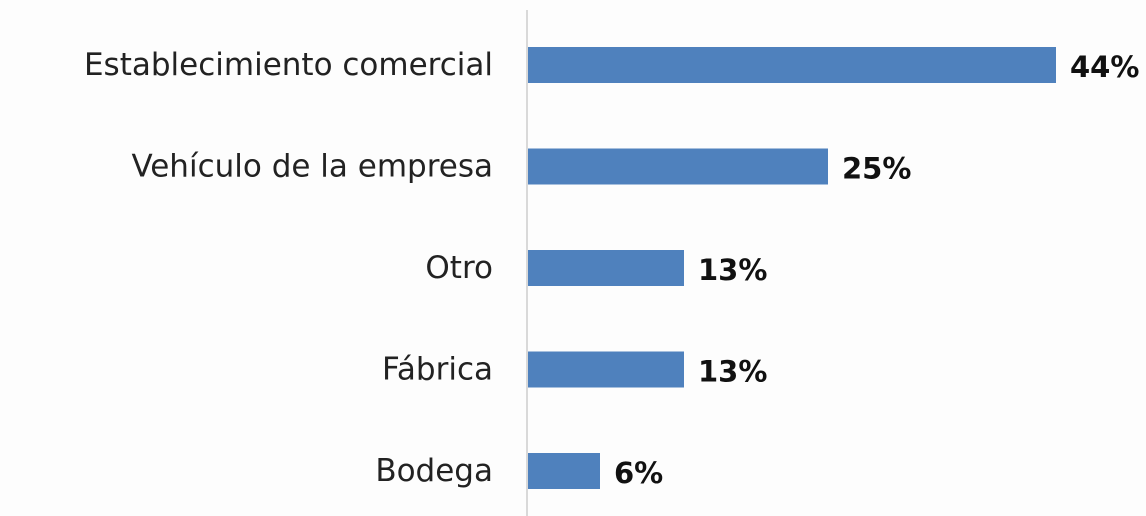 Image resolution: width=1146 pixels, height=516 pixels. Describe the element at coordinates (1104, 67) in the screenshot. I see `value-label: 44%` at that location.